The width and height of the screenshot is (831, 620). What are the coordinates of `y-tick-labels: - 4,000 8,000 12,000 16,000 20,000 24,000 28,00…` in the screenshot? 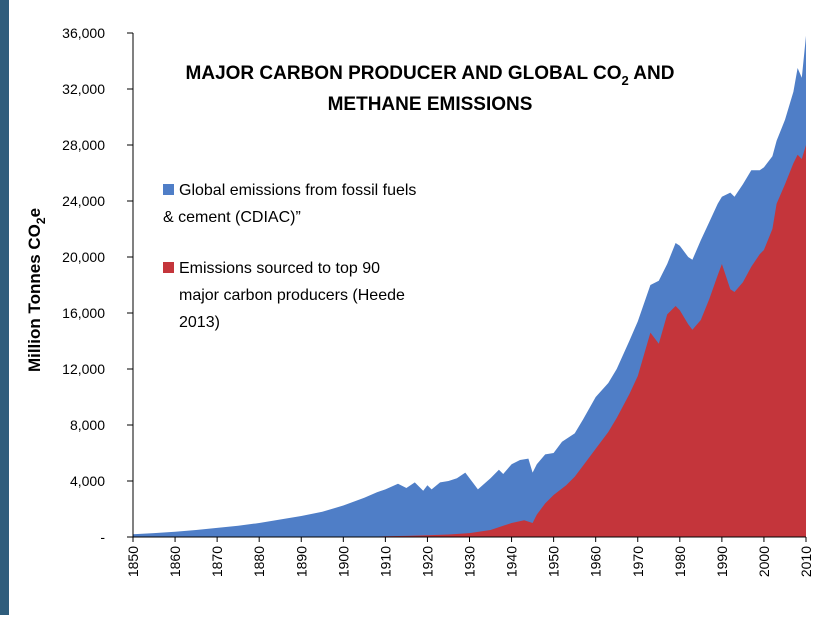 It's located at (83, 285).